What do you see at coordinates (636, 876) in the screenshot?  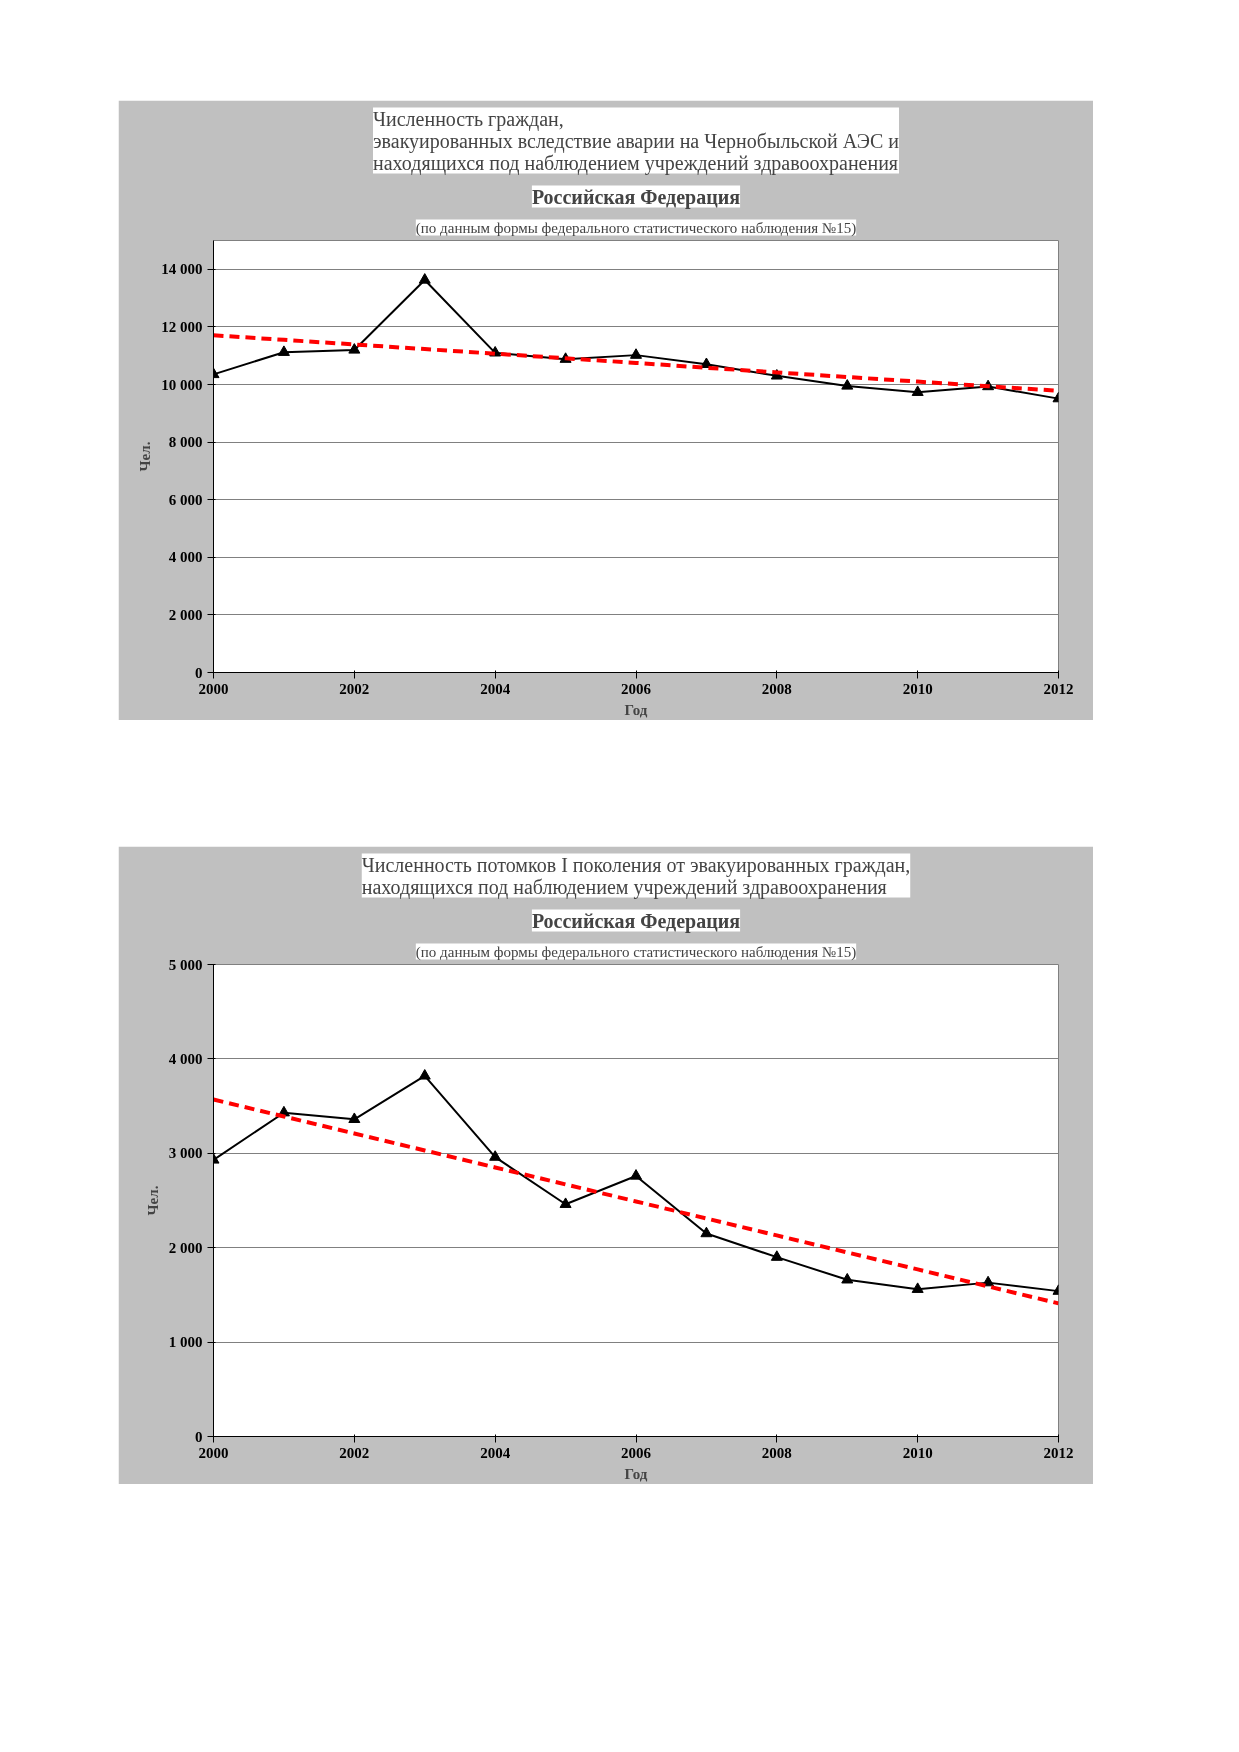 I see `chart-title: Численность потомков I поколения от эвакуированных граждан, находящихся под наблюдением учреждений здравоохранения` at bounding box center [636, 876].